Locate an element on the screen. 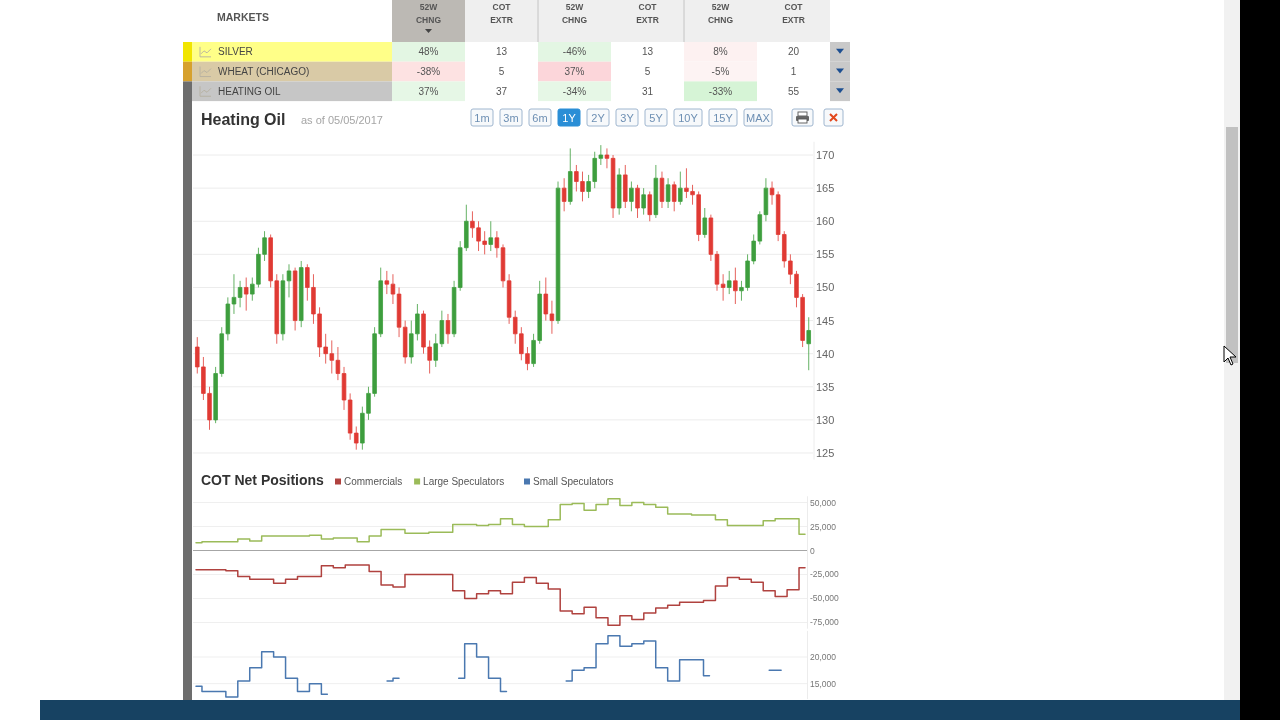 The width and height of the screenshot is (1280, 720). text: 8% is located at coordinates (720, 52).